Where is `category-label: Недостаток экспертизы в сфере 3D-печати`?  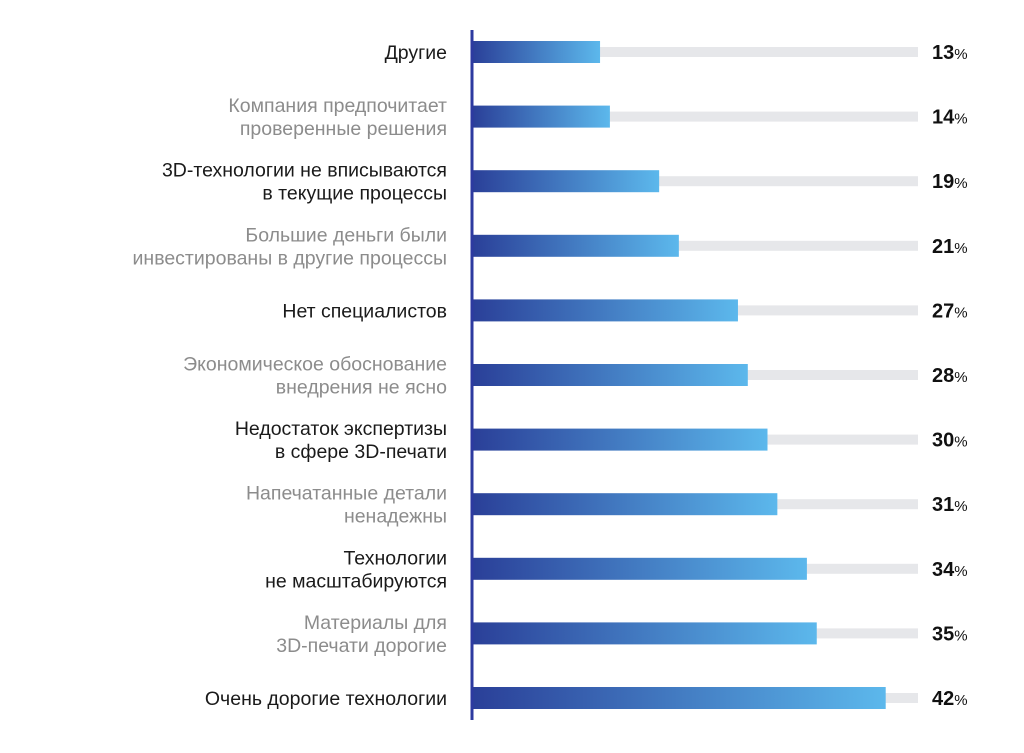 category-label: Недостаток экспертизы в сфере 3D-печати is located at coordinates (341, 440).